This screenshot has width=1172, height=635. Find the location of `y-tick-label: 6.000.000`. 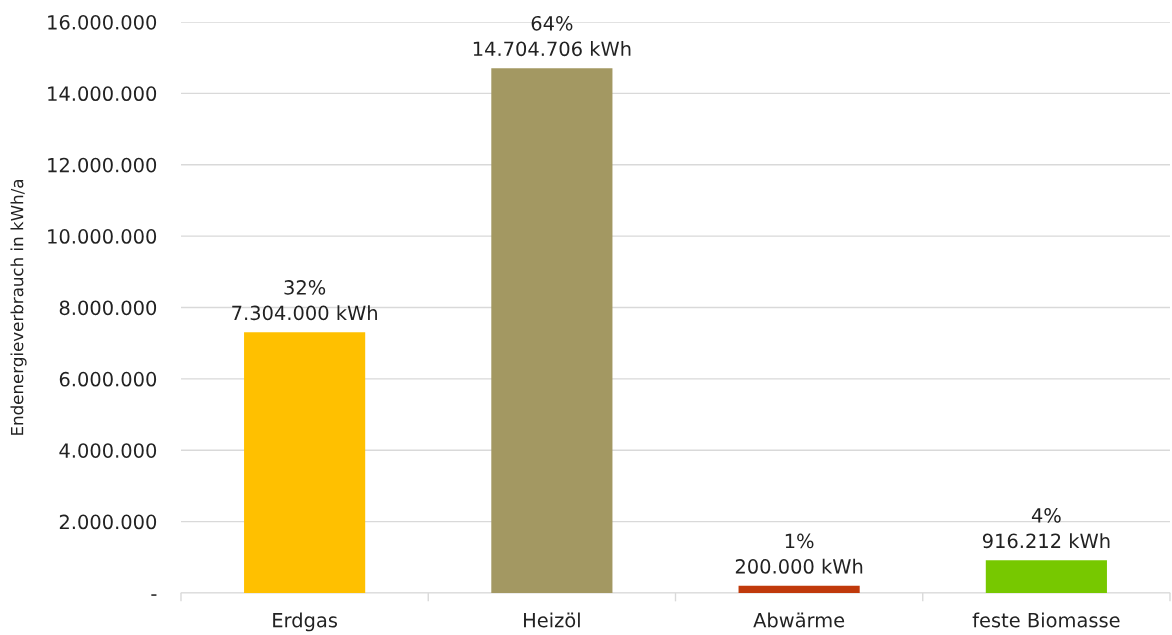

y-tick-label: 6.000.000 is located at coordinates (108, 379).